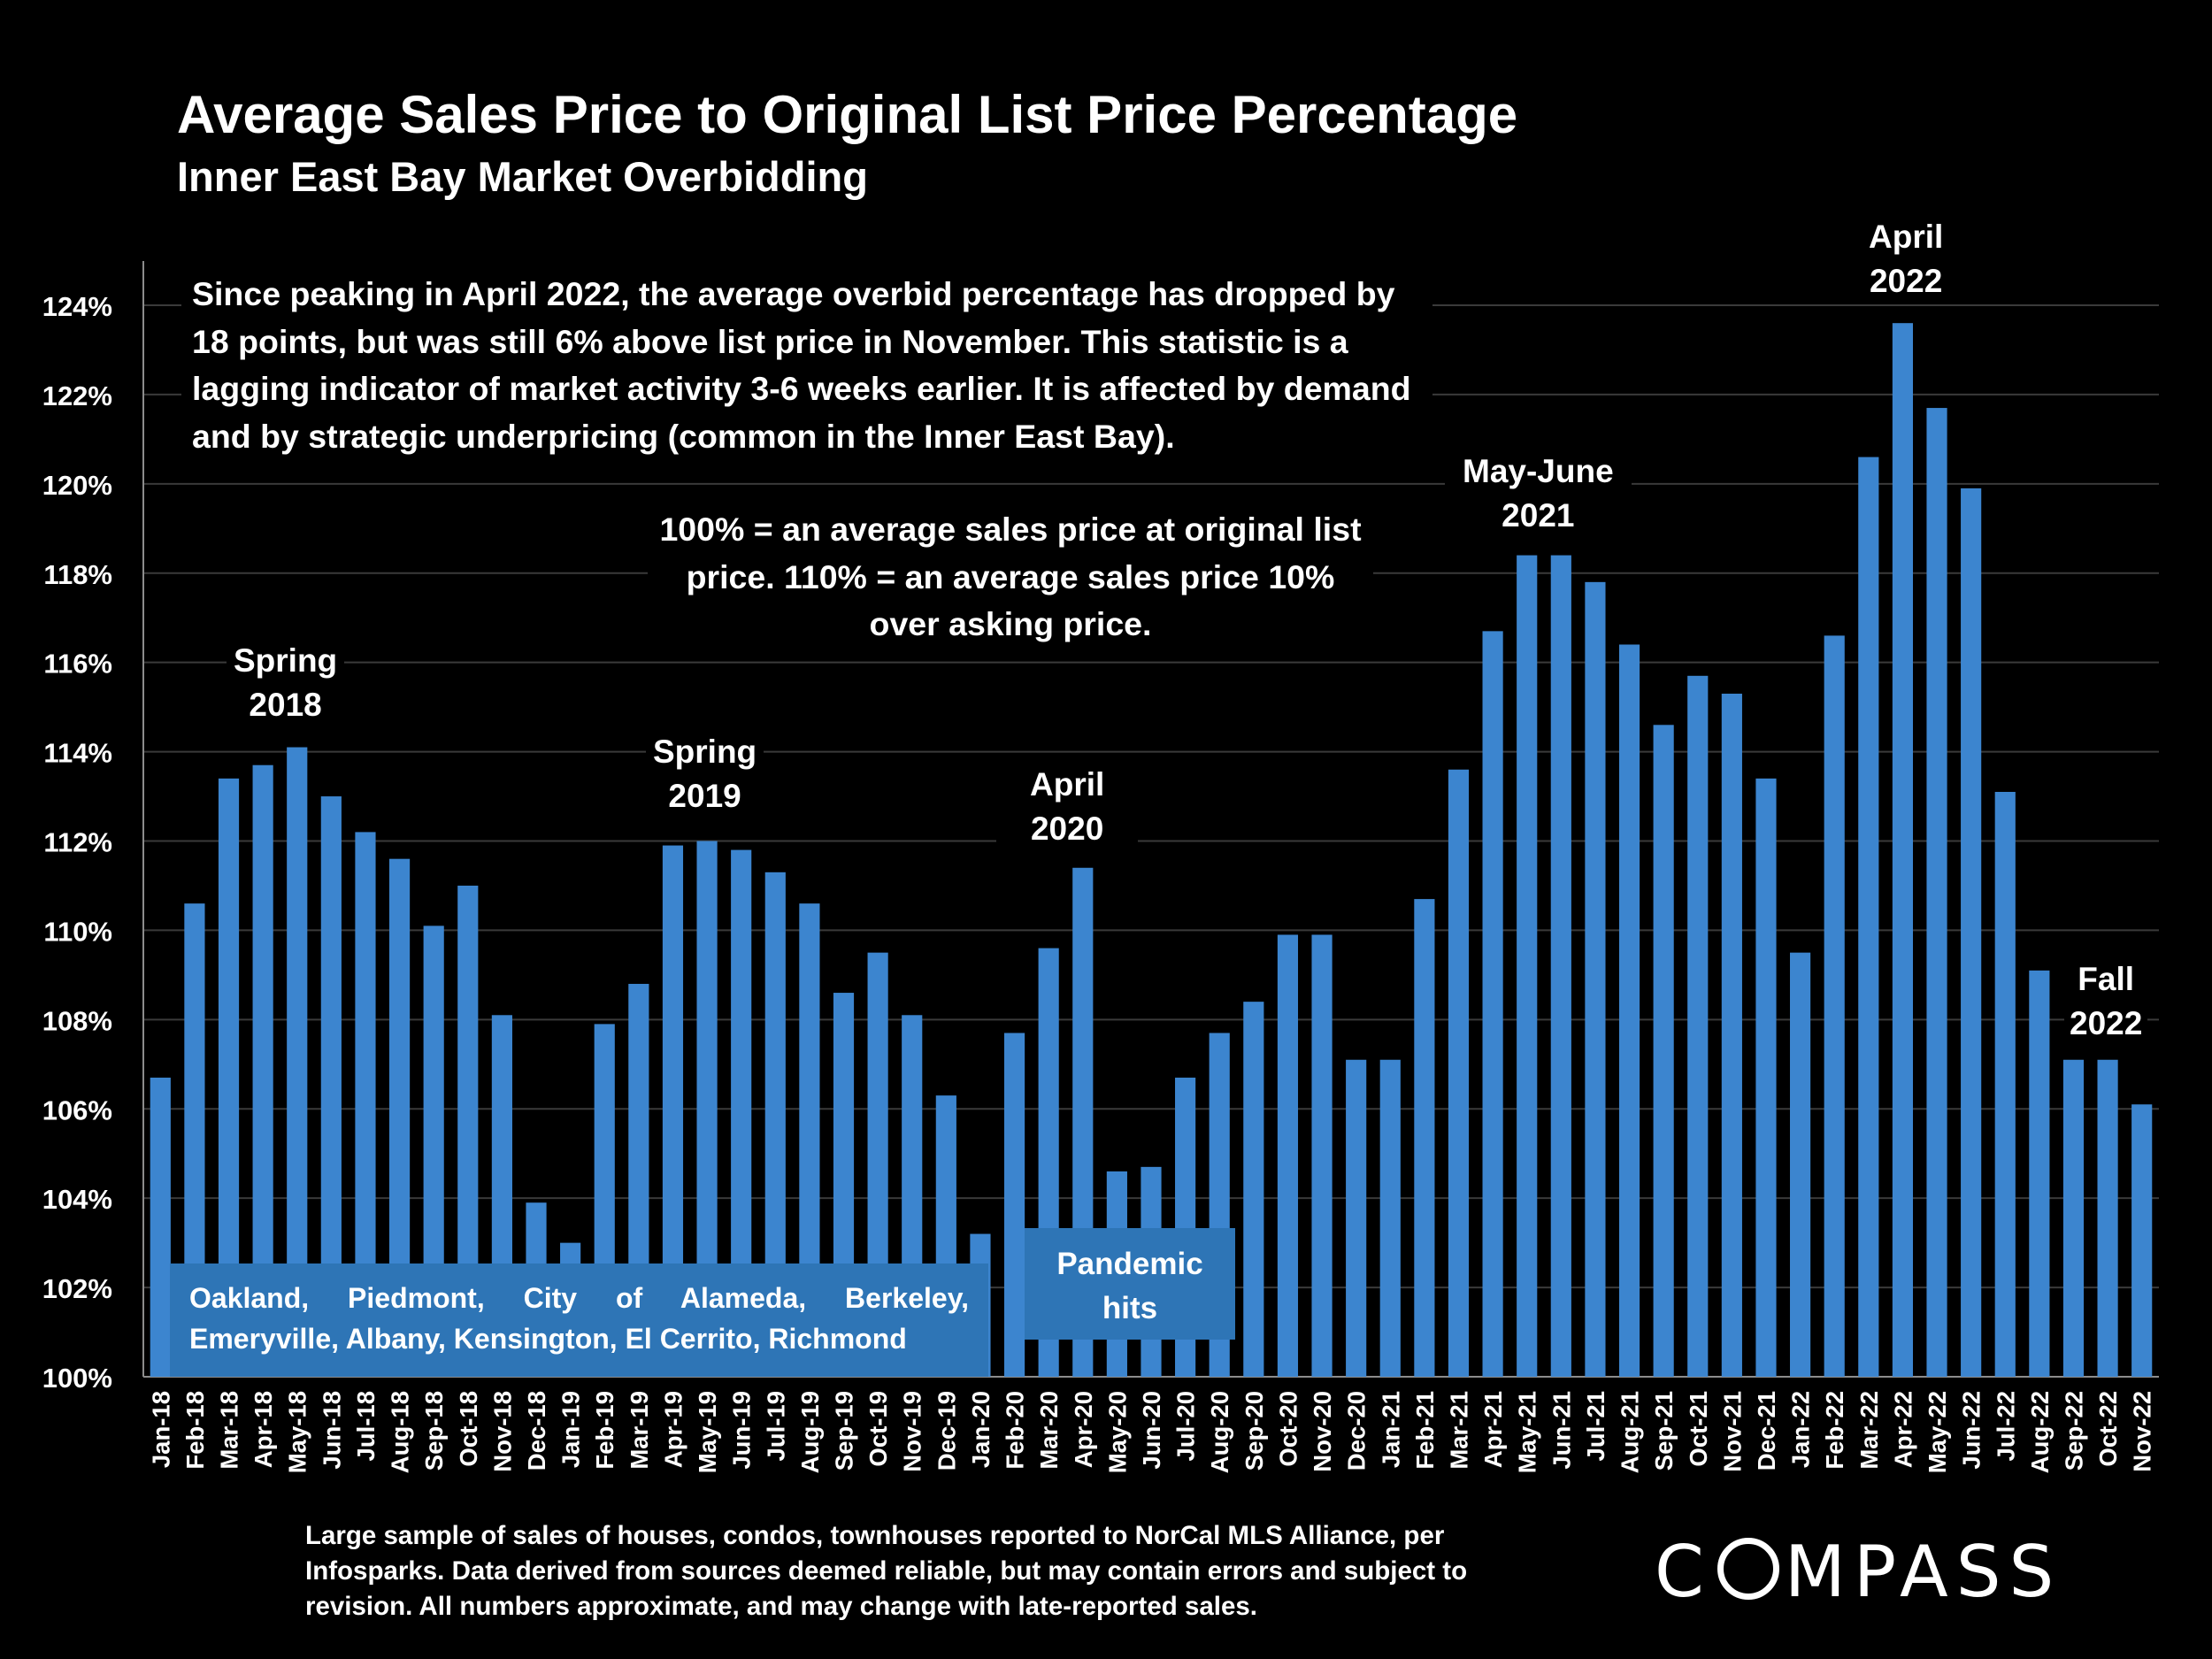  I want to click on y-tick-label: 120%, so click(77, 486).